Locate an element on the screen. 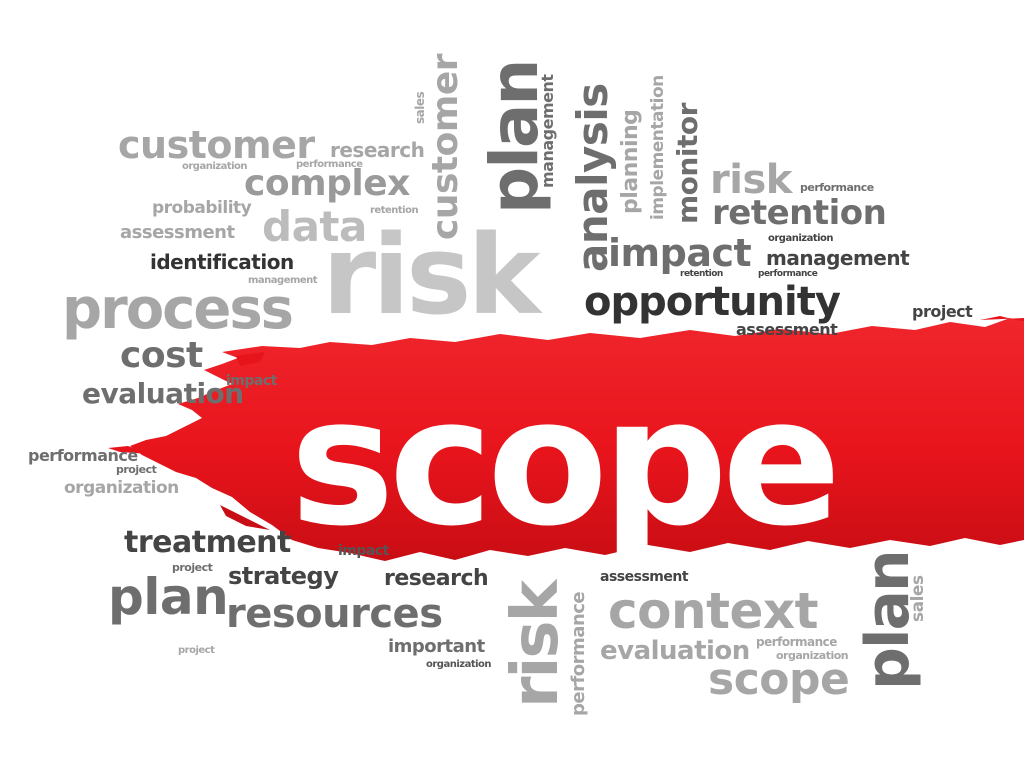 This screenshot has height=768, width=1024. word-performance-3: performance is located at coordinates (788, 274).